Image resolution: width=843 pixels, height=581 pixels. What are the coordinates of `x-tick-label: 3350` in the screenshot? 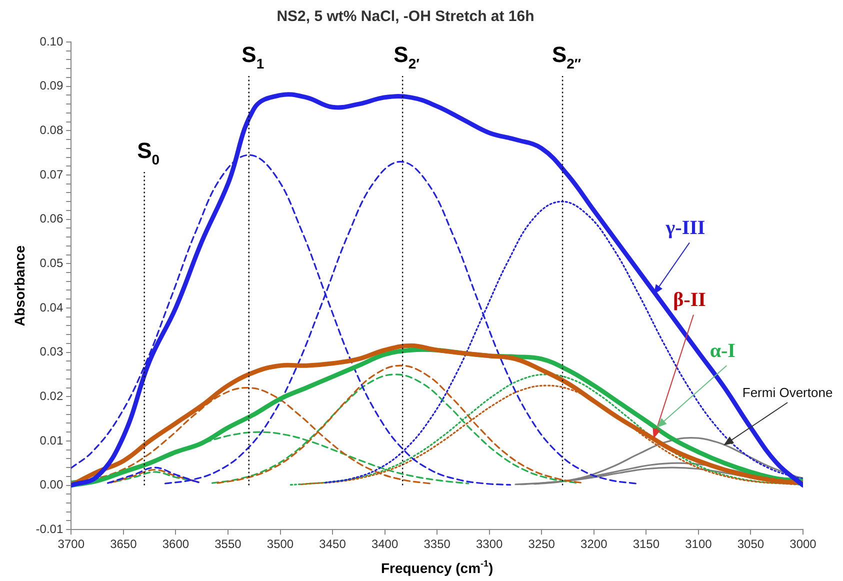 It's located at (437, 544).